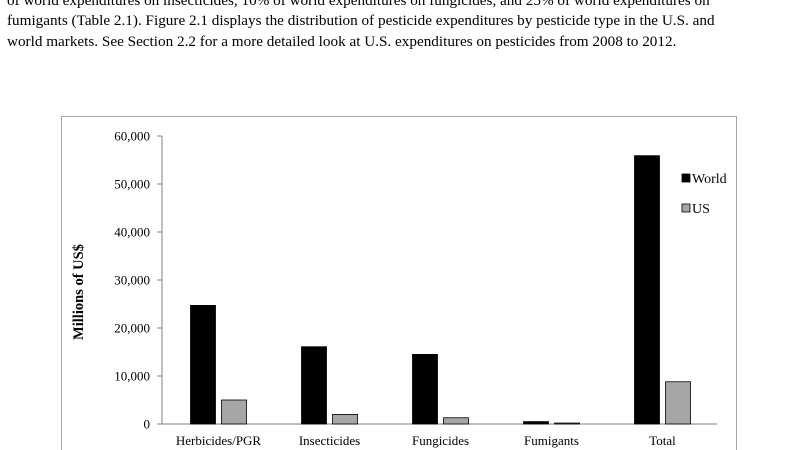 The image size is (797, 450). What do you see at coordinates (203, 365) in the screenshot?
I see `bar-world-herbicides-pgr` at bounding box center [203, 365].